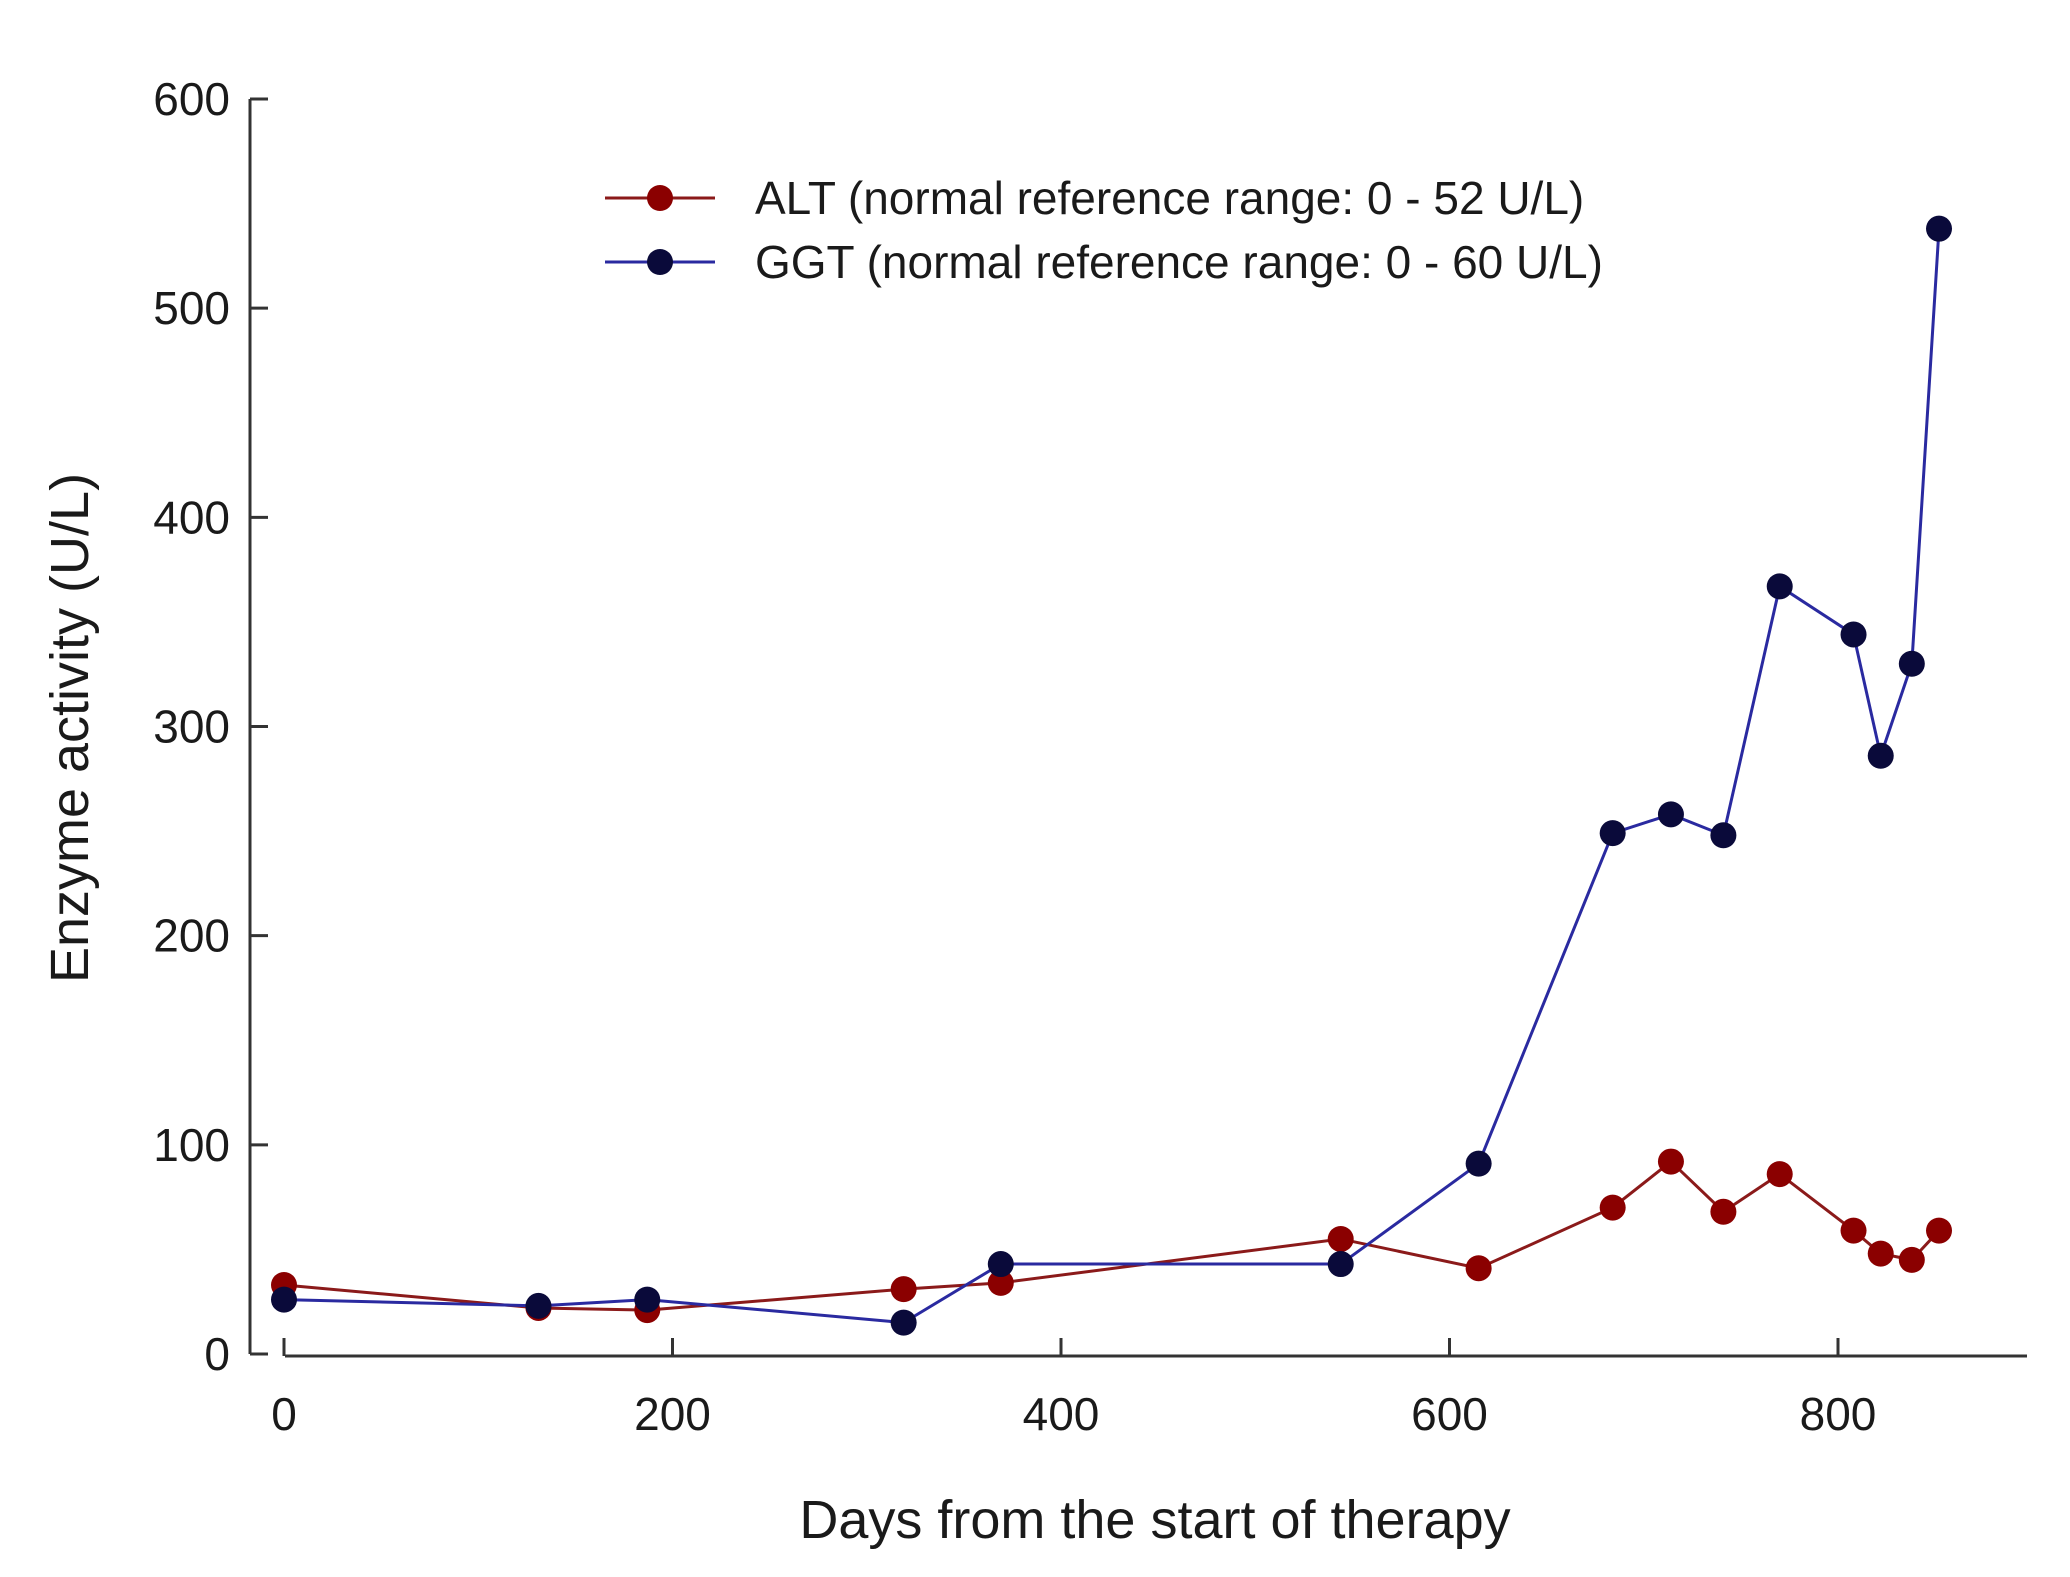 The width and height of the screenshot is (2070, 1577). What do you see at coordinates (191, 1145) in the screenshot?
I see `y-tick-label-100: 100` at bounding box center [191, 1145].